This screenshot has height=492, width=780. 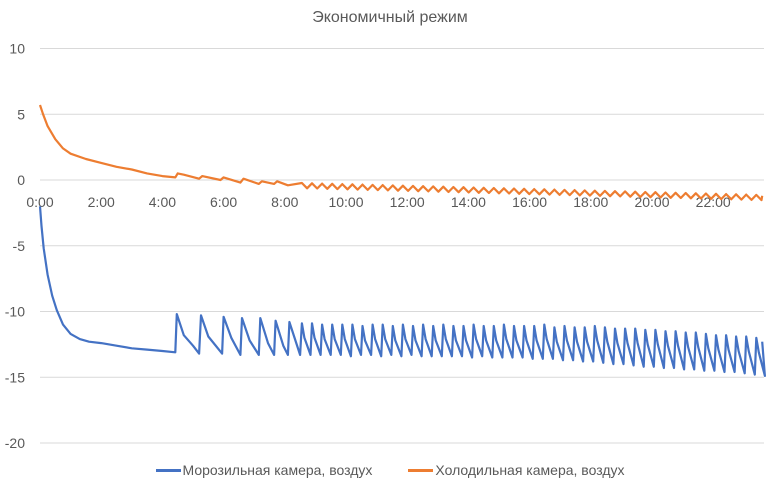 I want to click on x-tick-label: 0:00, so click(x=39, y=202).